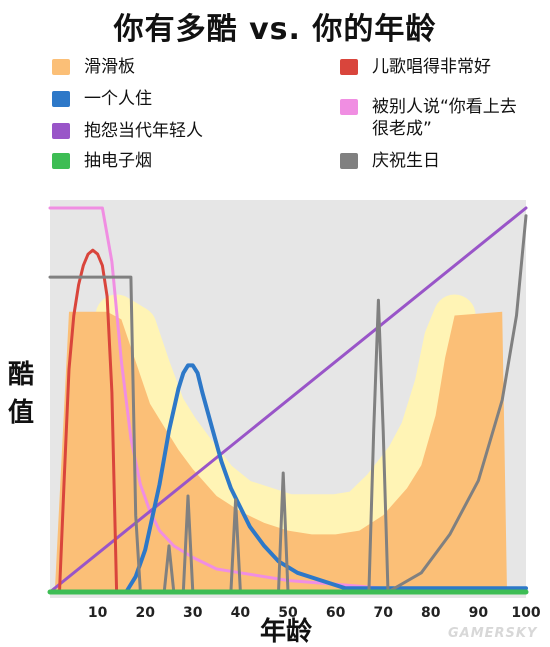 This screenshot has width=550, height=647. I want to click on x-tick-label: 80, so click(431, 613).